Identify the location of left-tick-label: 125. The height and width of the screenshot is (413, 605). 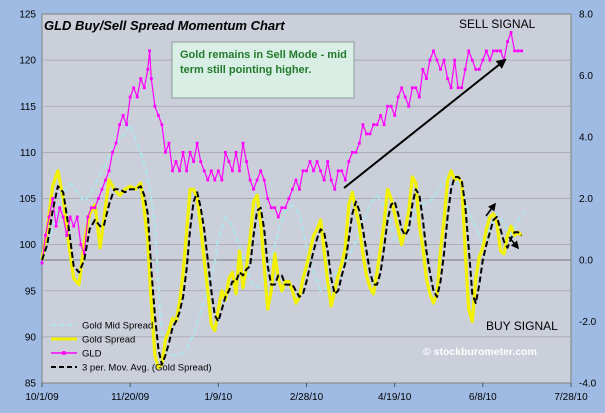
(27, 15).